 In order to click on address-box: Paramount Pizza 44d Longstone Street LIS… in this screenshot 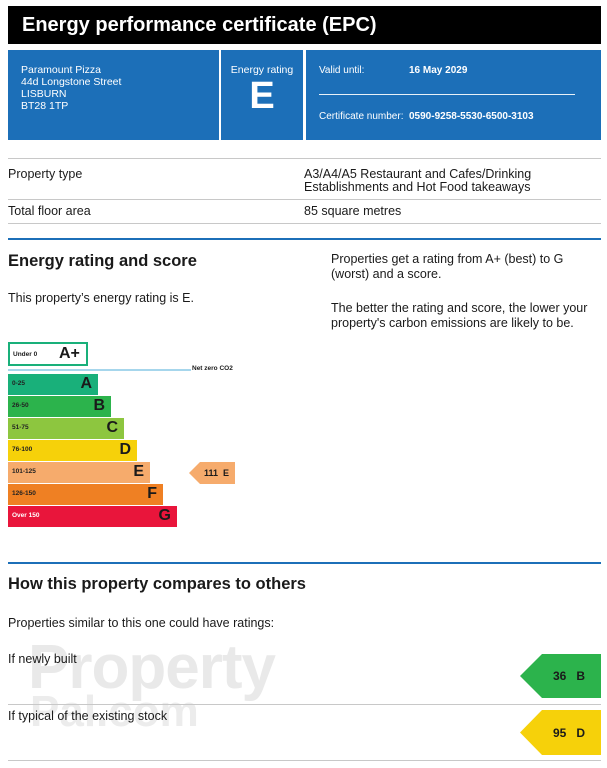, I will do `click(113, 95)`.